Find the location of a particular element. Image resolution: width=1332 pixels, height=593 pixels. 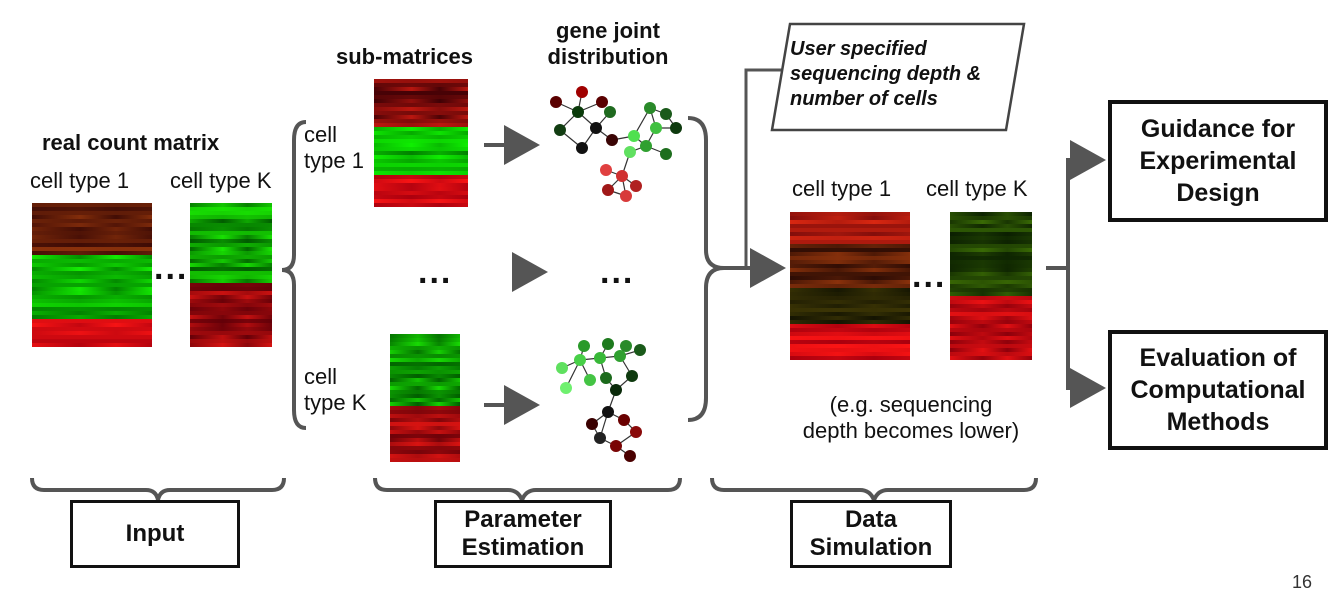

gene-network-bottom-nodes is located at coordinates (601, 400).